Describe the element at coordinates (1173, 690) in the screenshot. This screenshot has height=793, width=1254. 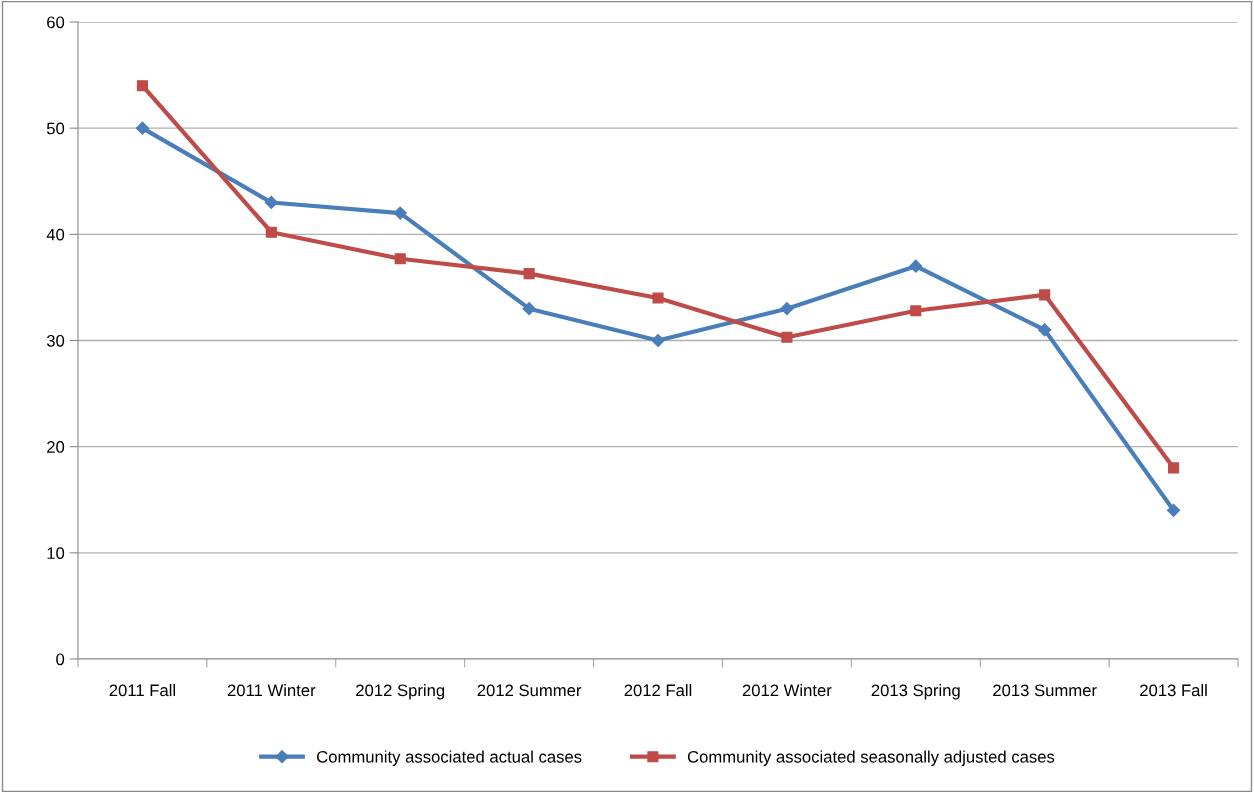
I see `x-tick-label: 2013 Fall` at that location.